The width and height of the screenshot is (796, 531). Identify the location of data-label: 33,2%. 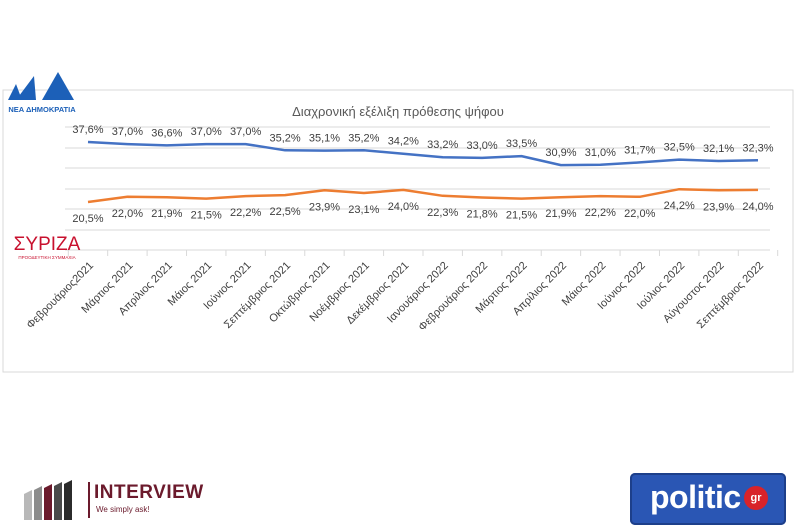
(442, 145).